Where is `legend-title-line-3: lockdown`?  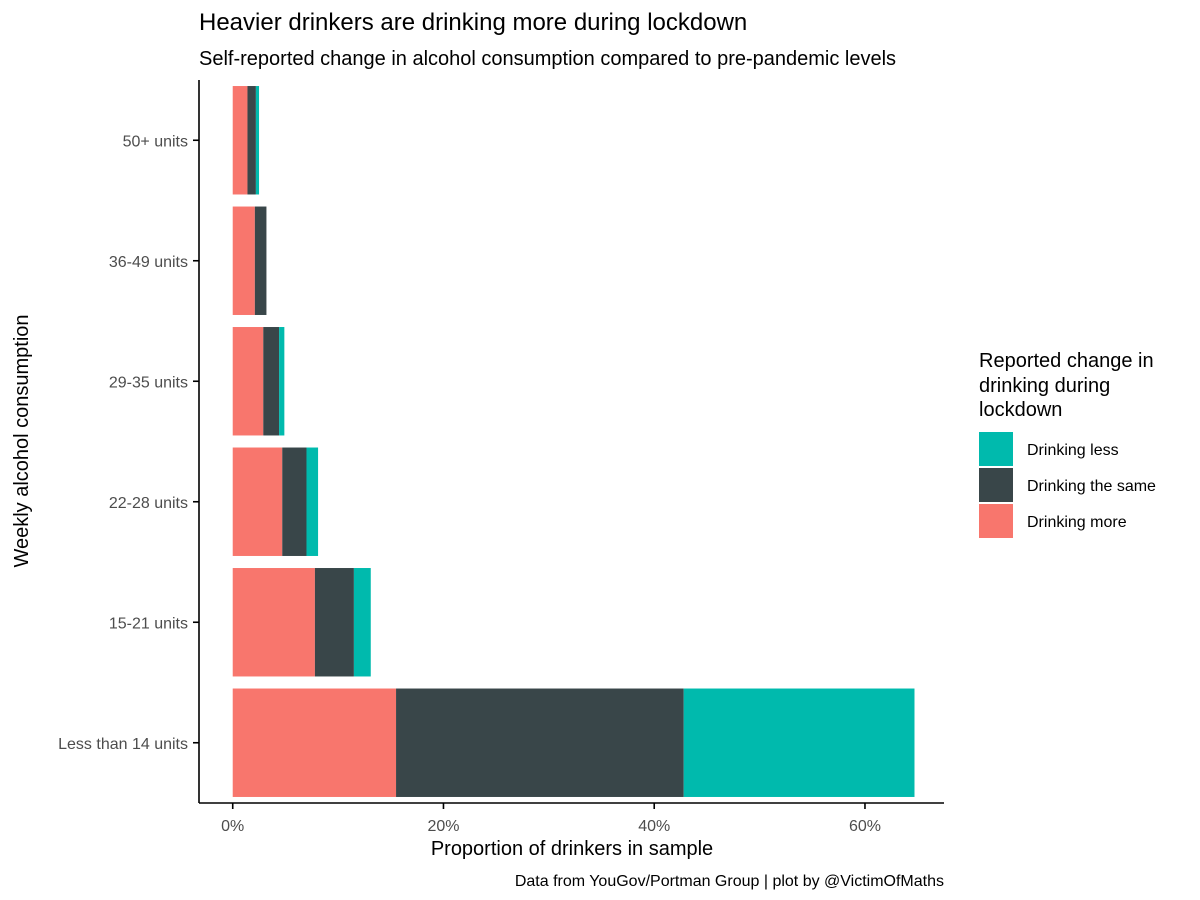
legend-title-line-3: lockdown is located at coordinates (1020, 410).